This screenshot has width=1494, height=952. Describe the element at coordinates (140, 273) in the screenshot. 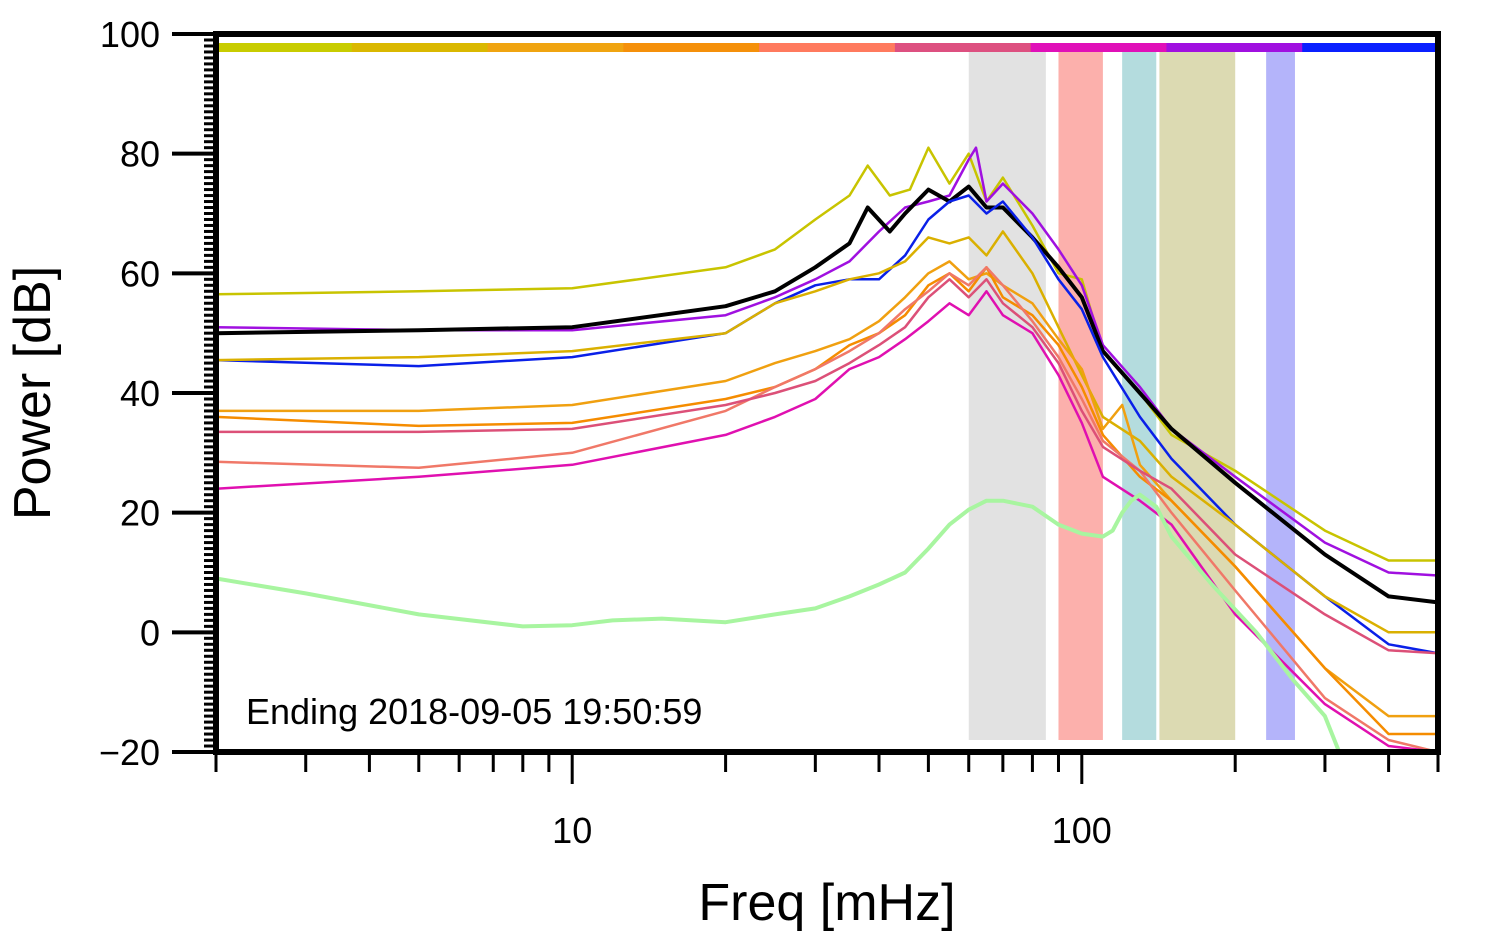

I see `y-tick-label: 60` at that location.